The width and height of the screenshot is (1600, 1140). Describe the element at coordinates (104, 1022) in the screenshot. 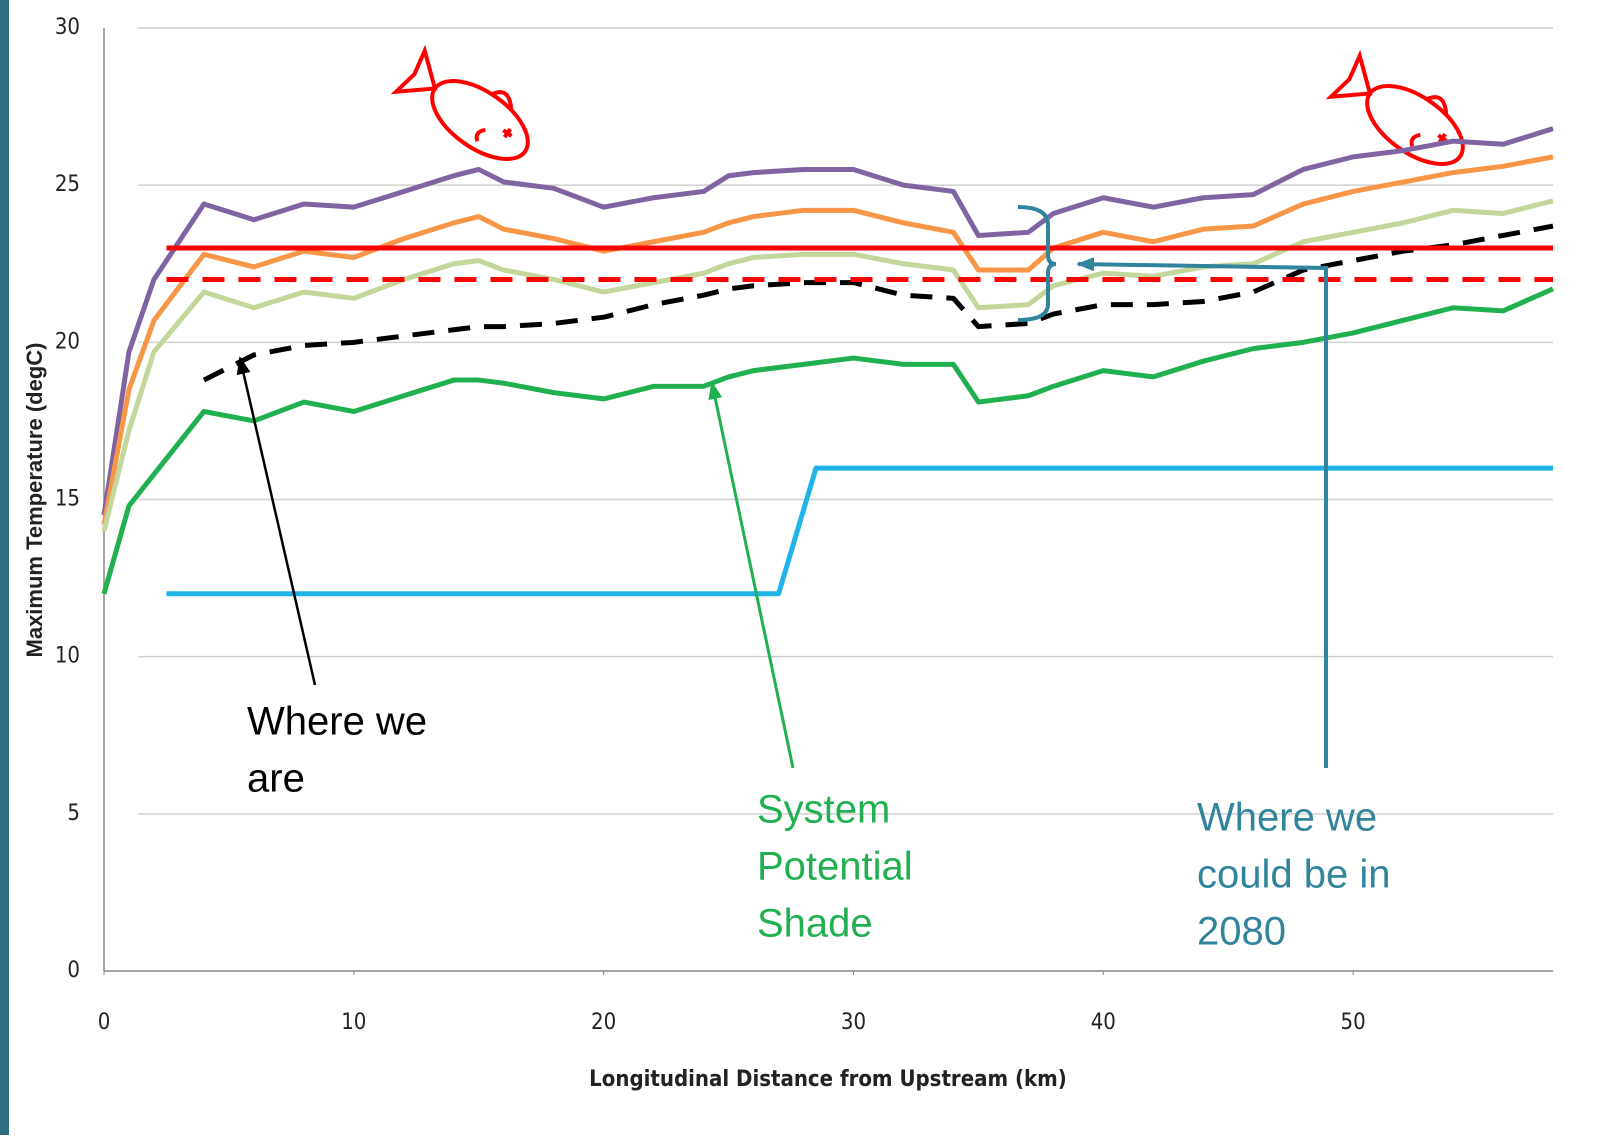

I see `x-tick-label: 0` at that location.